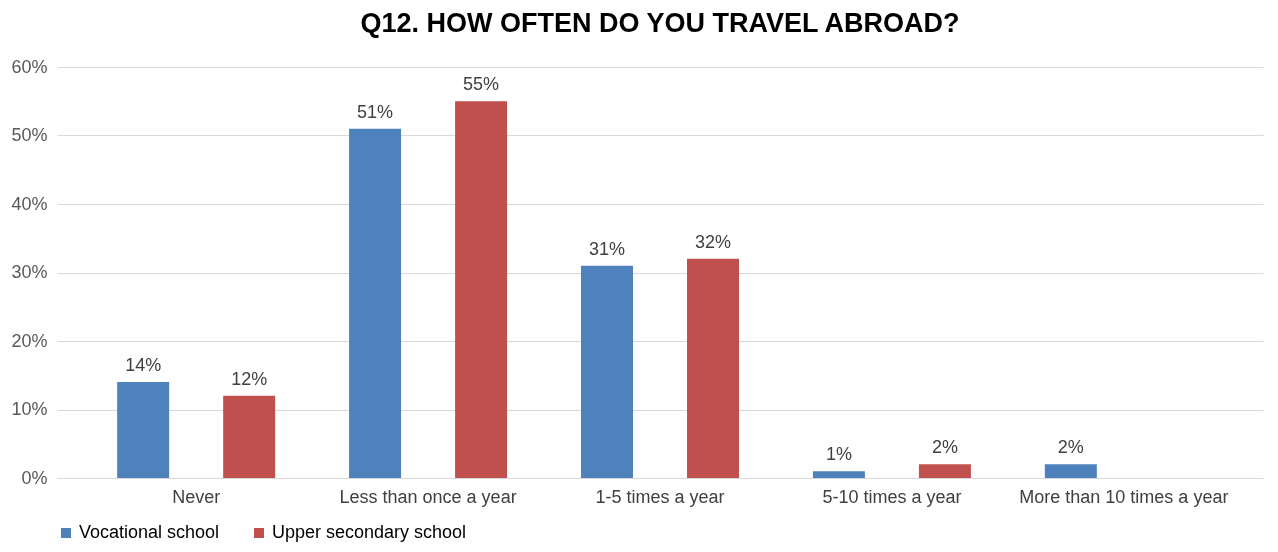 This screenshot has height=552, width=1278. I want to click on y-tick-label: 10%, so click(29, 409).